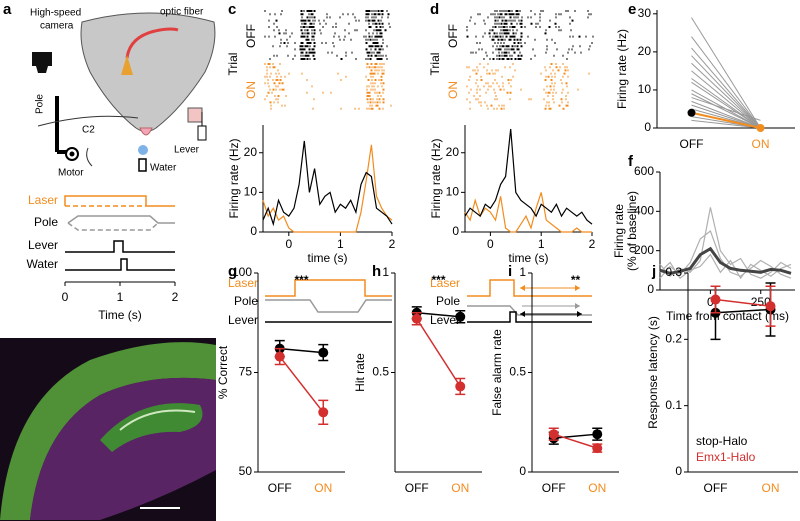  I want to click on annotation: ***, so click(438, 280).